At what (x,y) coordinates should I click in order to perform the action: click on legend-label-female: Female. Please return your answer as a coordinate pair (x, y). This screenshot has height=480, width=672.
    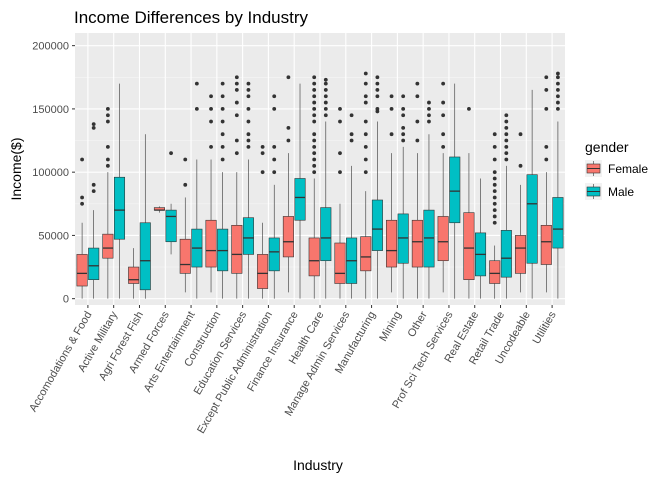
    Looking at the image, I should click on (628, 169).